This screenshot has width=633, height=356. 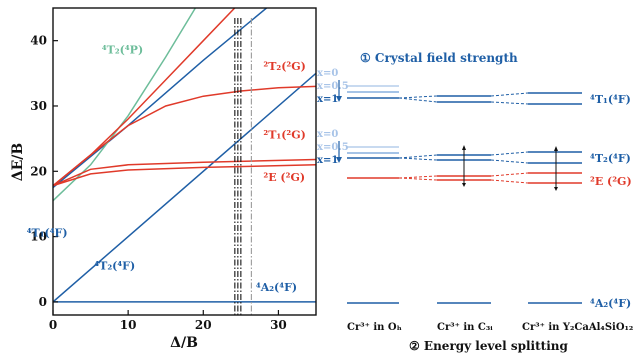 I want to click on trend-arrow-lower, so click(x=339, y=152).